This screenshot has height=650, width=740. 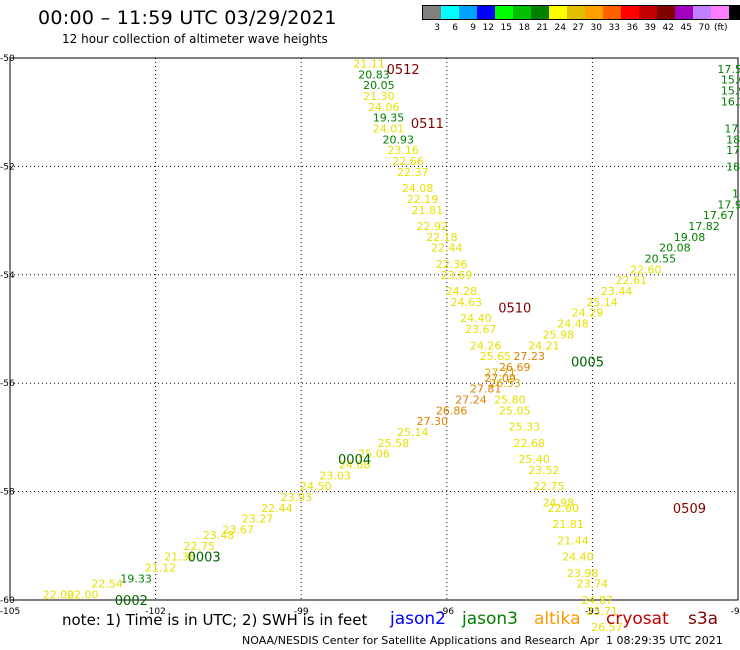 What do you see at coordinates (735, 612) in the screenshot?
I see `x-axis-tick-label: -90` at bounding box center [735, 612].